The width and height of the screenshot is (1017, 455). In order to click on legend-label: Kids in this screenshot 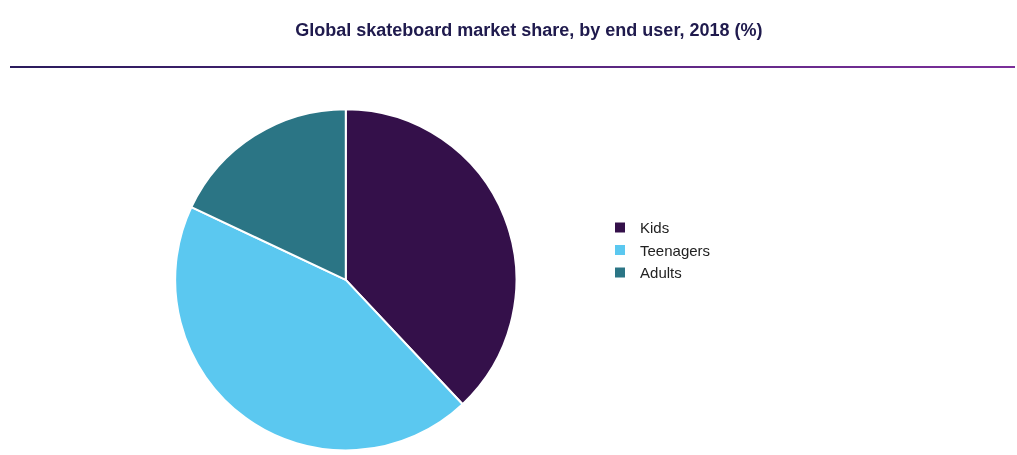, I will do `click(655, 228)`.